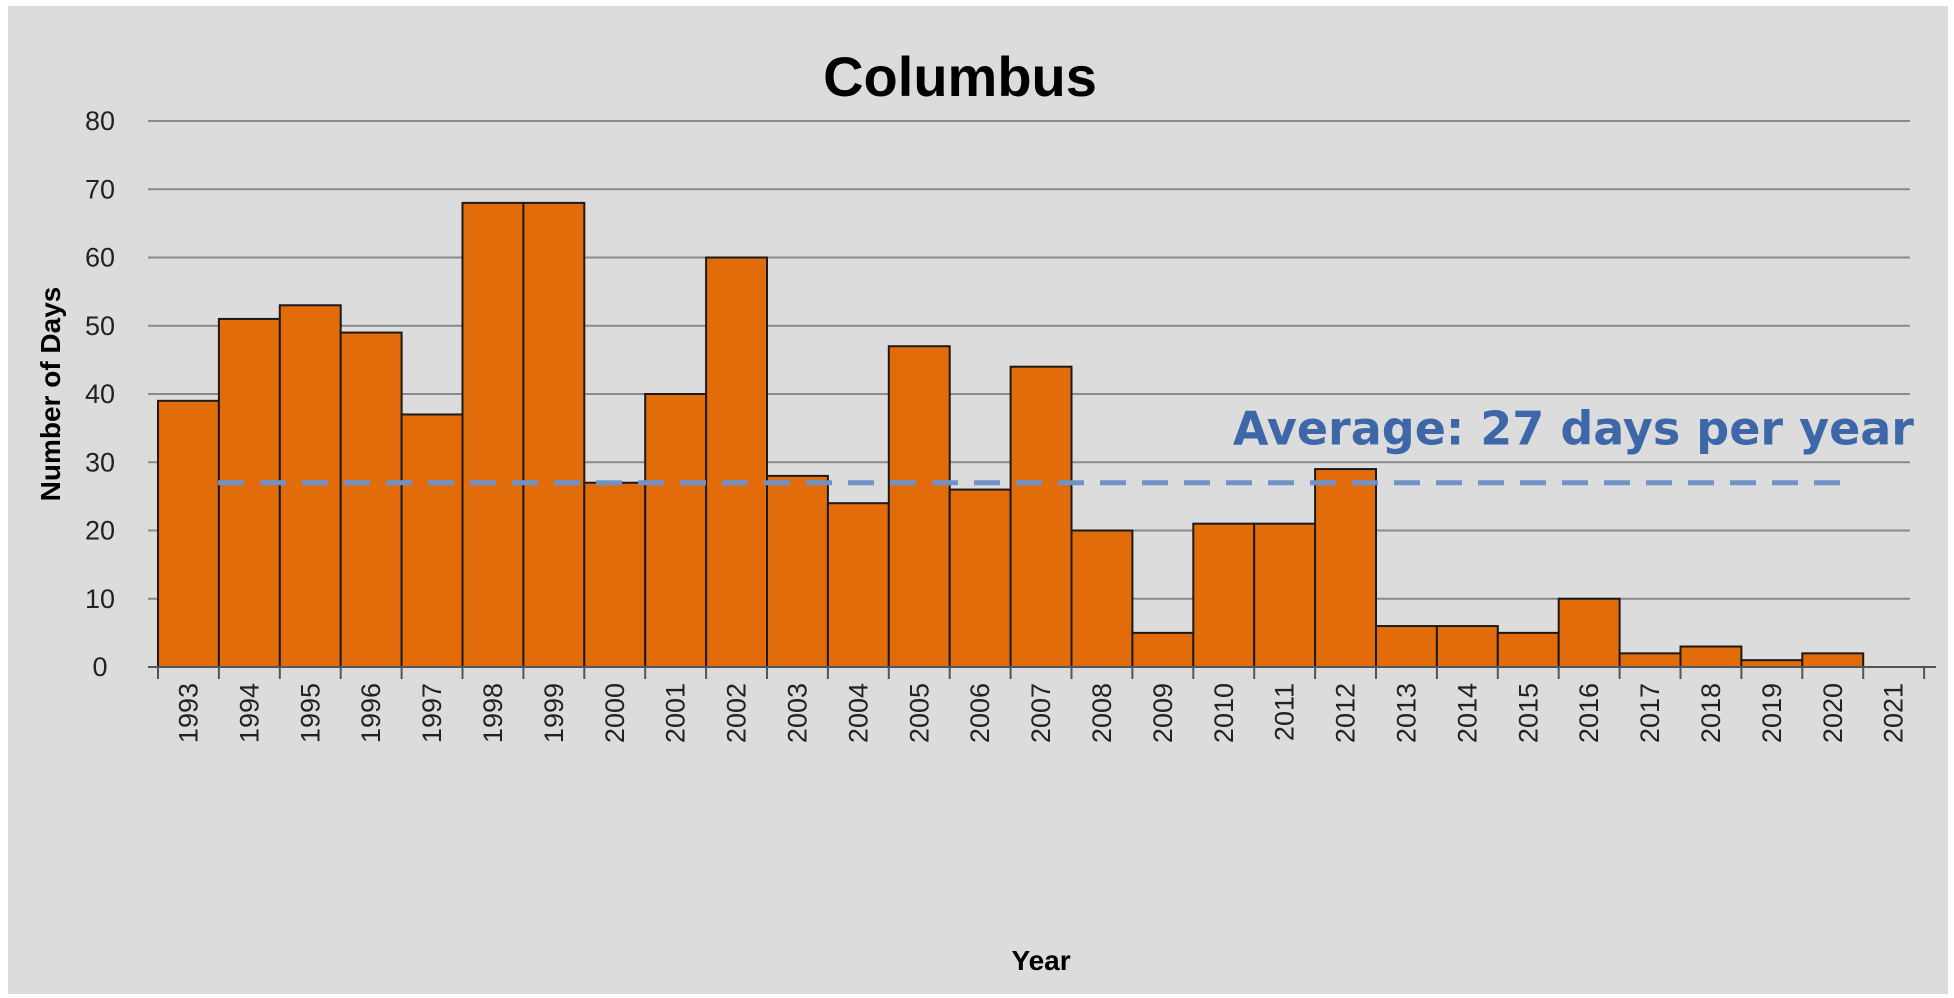 Image resolution: width=1954 pixels, height=998 pixels. What do you see at coordinates (493, 434) in the screenshot?
I see `bar-1998` at bounding box center [493, 434].